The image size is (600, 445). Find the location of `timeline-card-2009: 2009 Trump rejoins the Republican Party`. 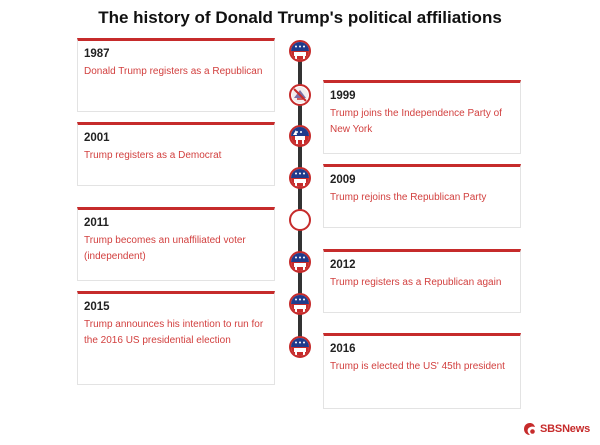

timeline-card-2009: 2009 Trump rejoins the Republican Party is located at coordinates (422, 196).